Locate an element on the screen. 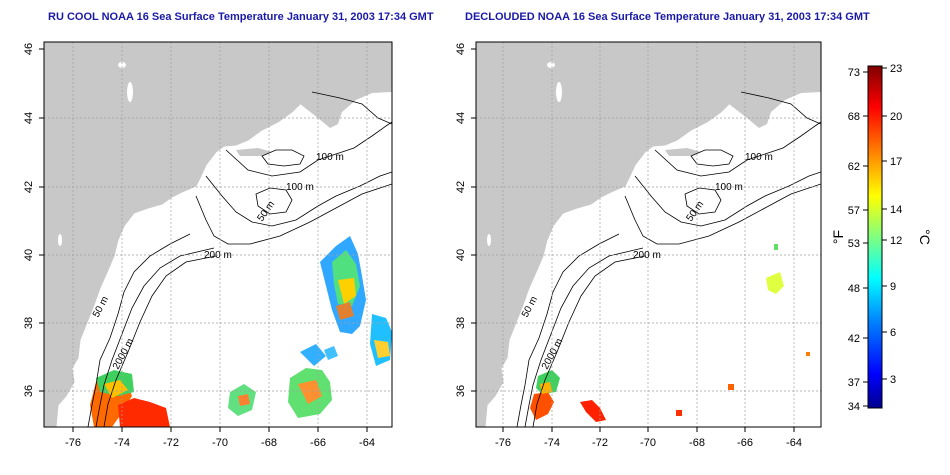 The width and height of the screenshot is (950, 475). celsius-tick-label: 20 is located at coordinates (896, 117).